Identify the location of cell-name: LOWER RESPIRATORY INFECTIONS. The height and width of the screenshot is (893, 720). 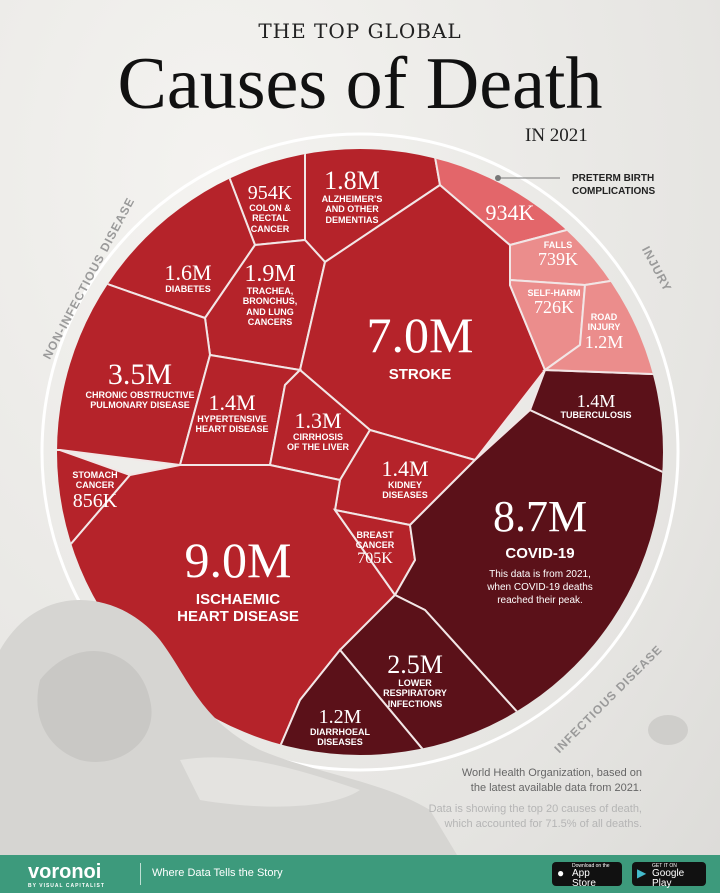
(415, 693).